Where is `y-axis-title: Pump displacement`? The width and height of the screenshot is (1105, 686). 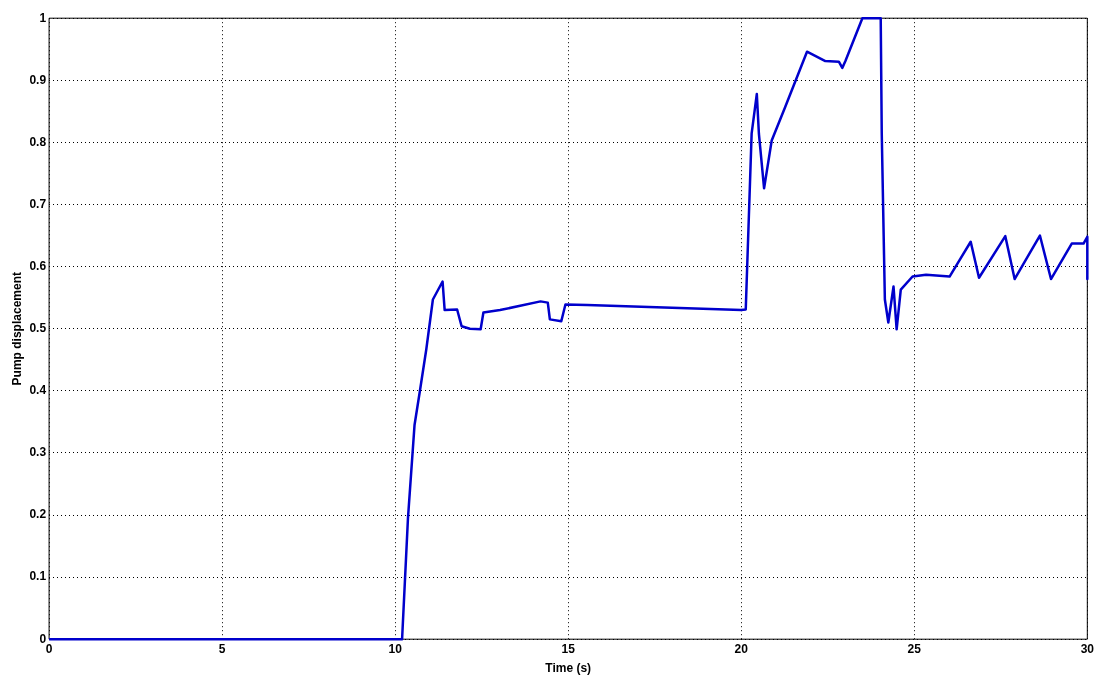 y-axis-title: Pump displacement is located at coordinates (16, 329).